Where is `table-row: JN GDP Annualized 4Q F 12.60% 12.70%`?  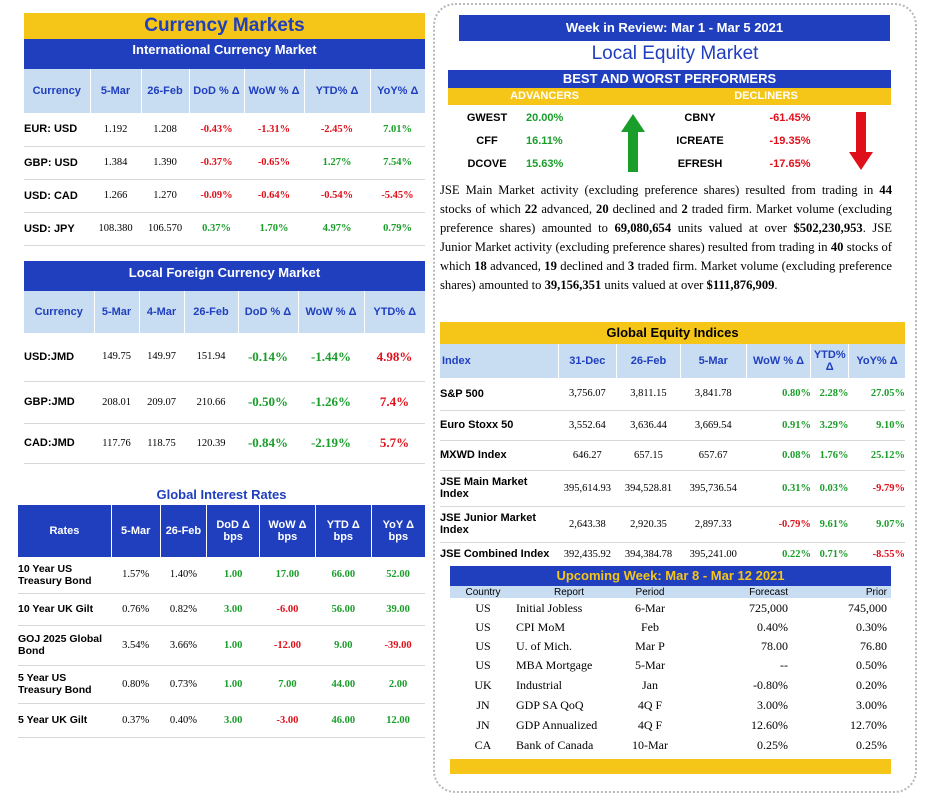 table-row: JN GDP Annualized 4Q F 12.60% 12.70% is located at coordinates (670, 725).